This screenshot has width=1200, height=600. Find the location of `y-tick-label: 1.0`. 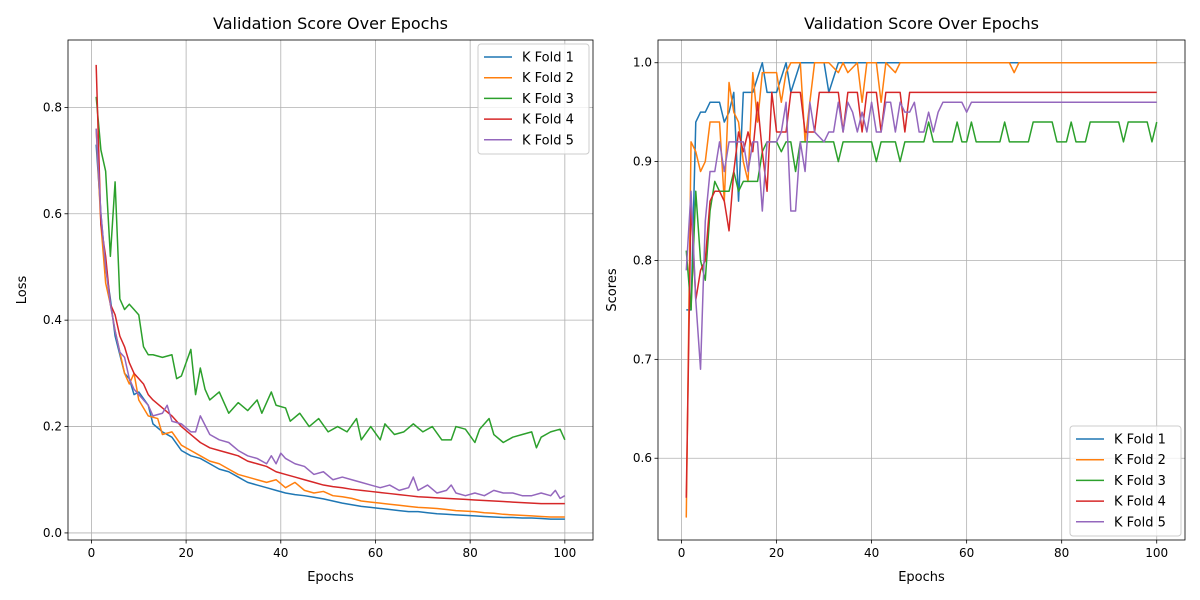

y-tick-label: 1.0 is located at coordinates (642, 63).